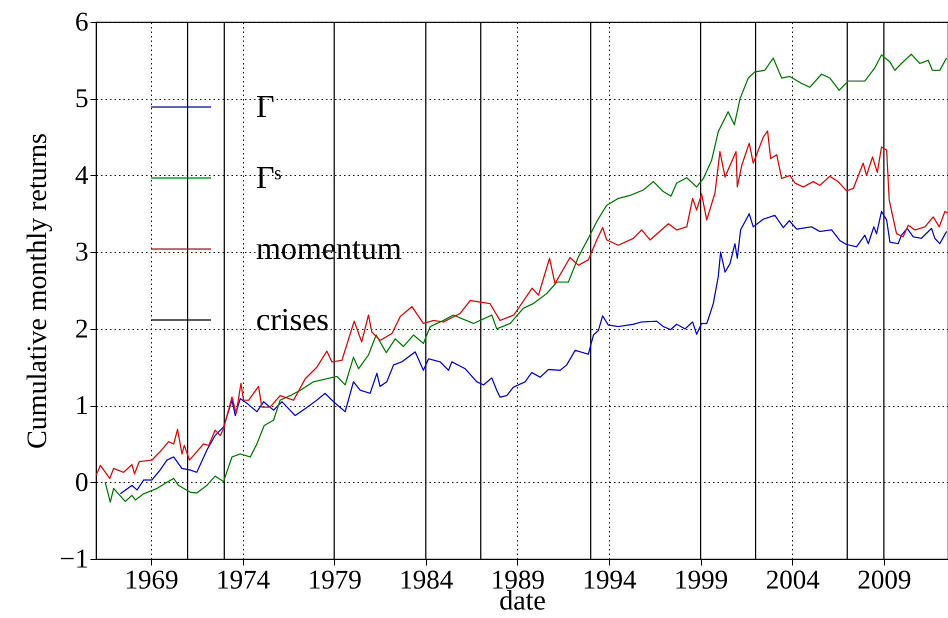 This screenshot has height=618, width=948. What do you see at coordinates (610, 579) in the screenshot?
I see `x-tick-label: 1994` at bounding box center [610, 579].